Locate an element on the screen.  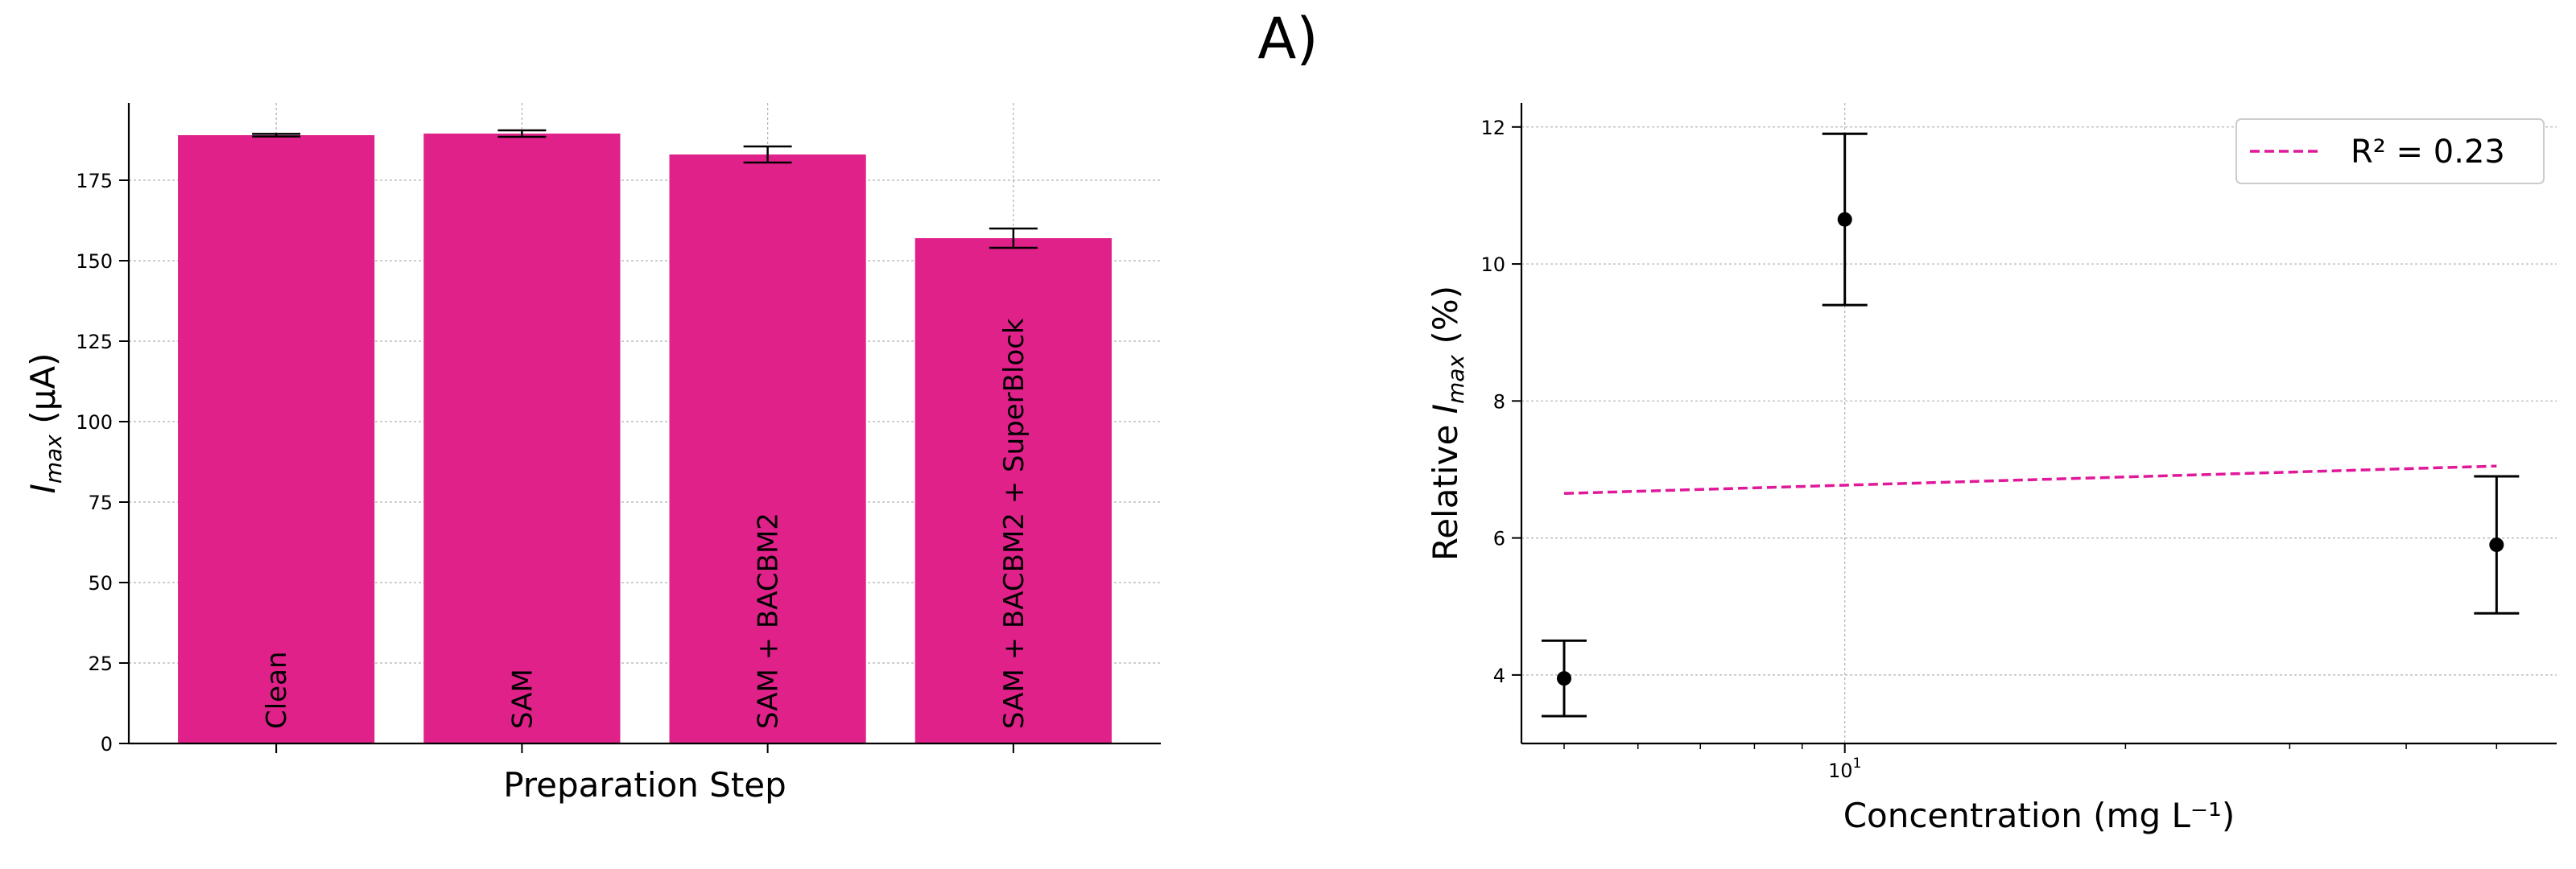
bar-error-bars is located at coordinates (645, 189).